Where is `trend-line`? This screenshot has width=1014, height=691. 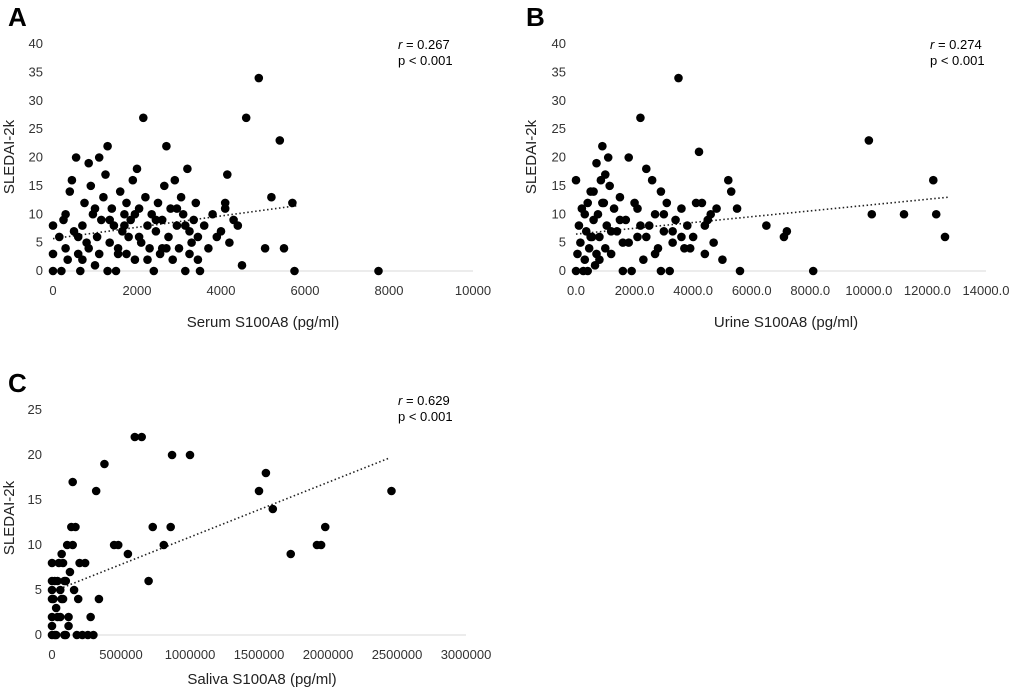 trend-line is located at coordinates (221, 524).